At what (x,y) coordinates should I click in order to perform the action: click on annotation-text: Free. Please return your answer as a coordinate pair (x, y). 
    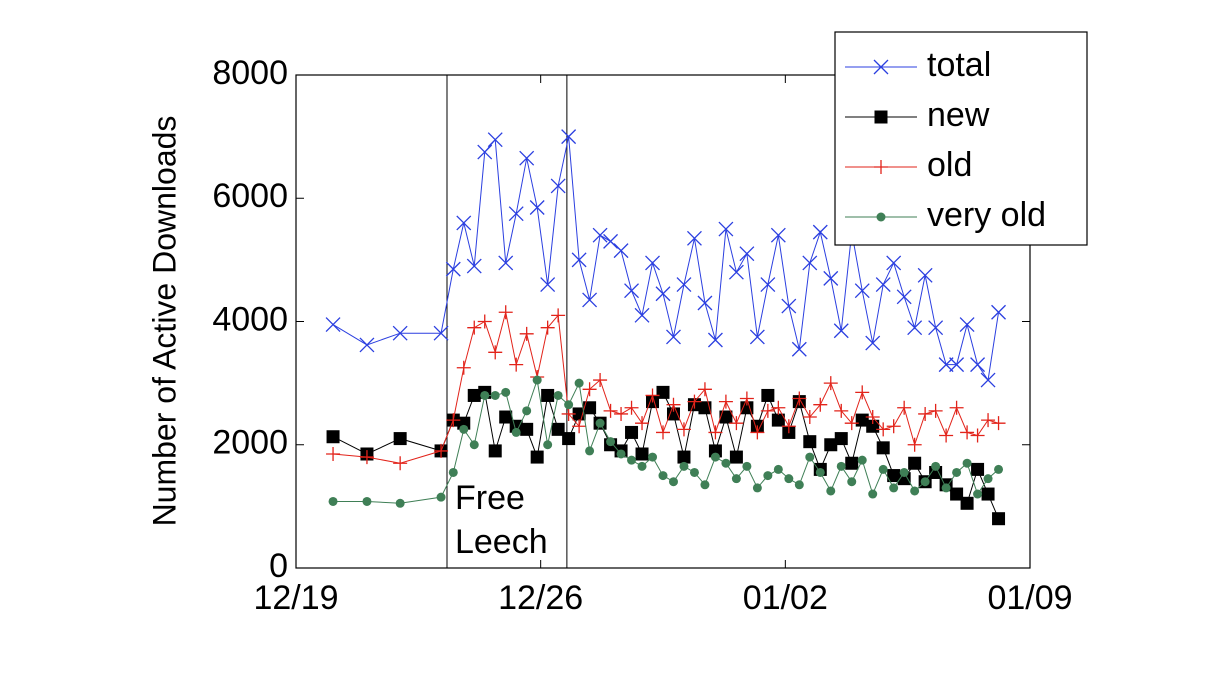
    Looking at the image, I should click on (490, 498).